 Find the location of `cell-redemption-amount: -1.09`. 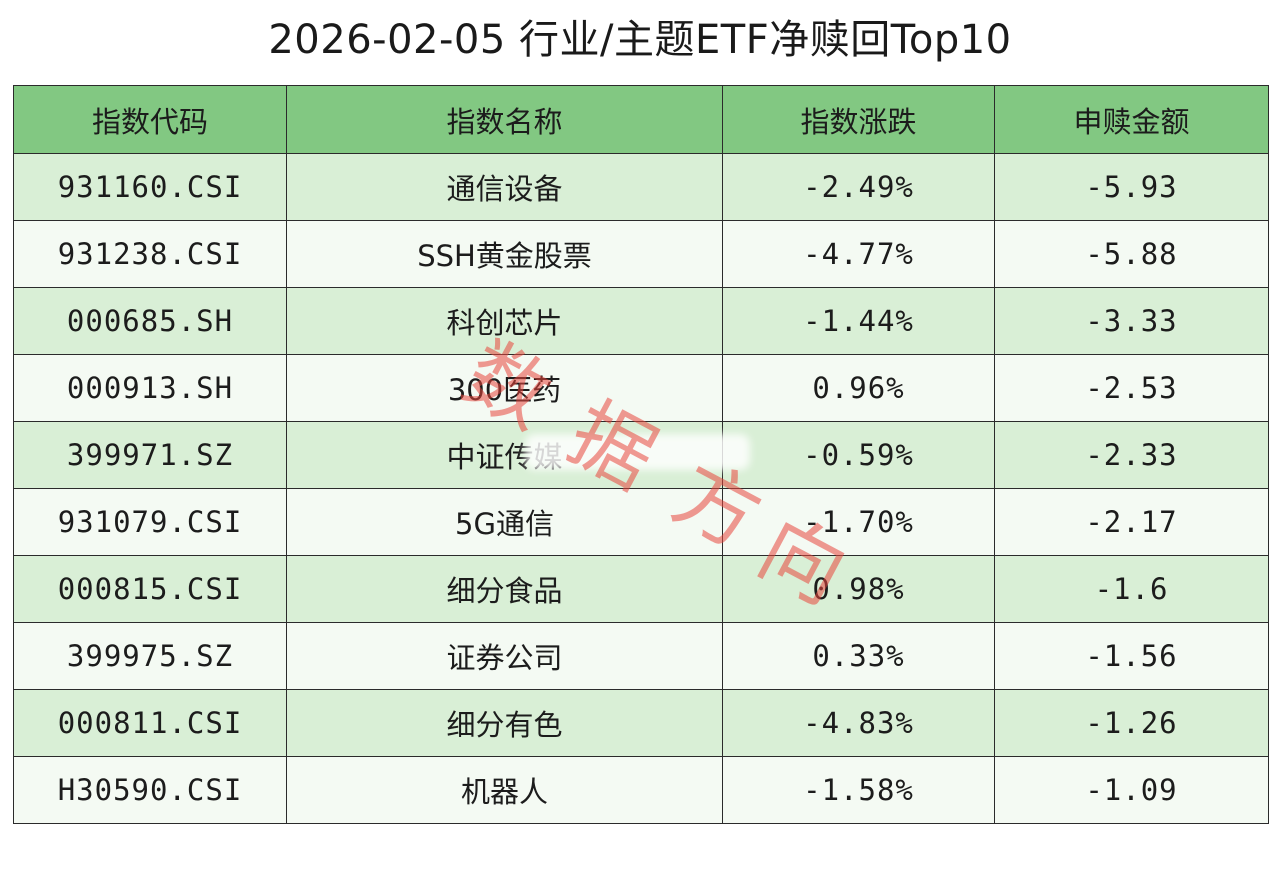

cell-redemption-amount: -1.09 is located at coordinates (1131, 790).